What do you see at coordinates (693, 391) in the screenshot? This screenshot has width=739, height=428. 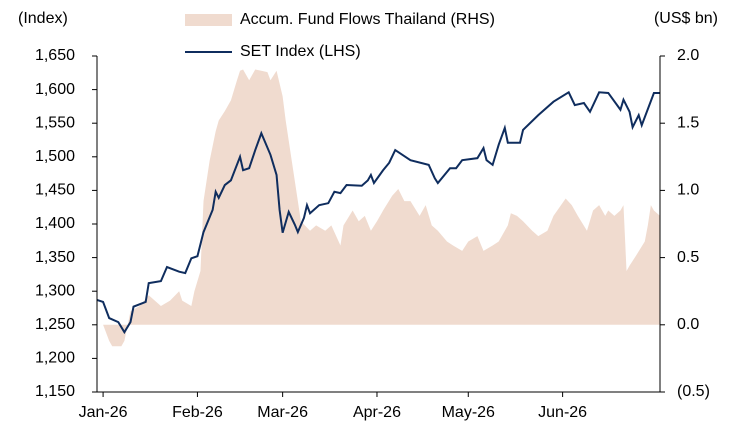 I see `y2-tick-label: (0.5)` at bounding box center [693, 391].